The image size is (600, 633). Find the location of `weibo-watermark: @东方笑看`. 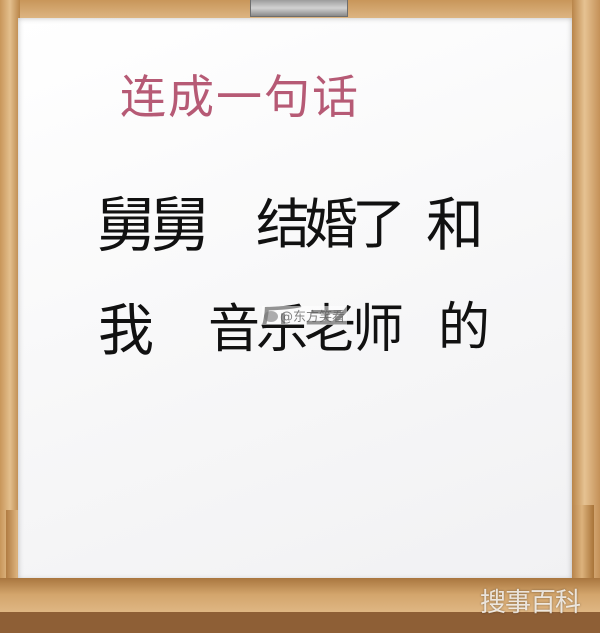

weibo-watermark: @东方笑看 is located at coordinates (305, 315).